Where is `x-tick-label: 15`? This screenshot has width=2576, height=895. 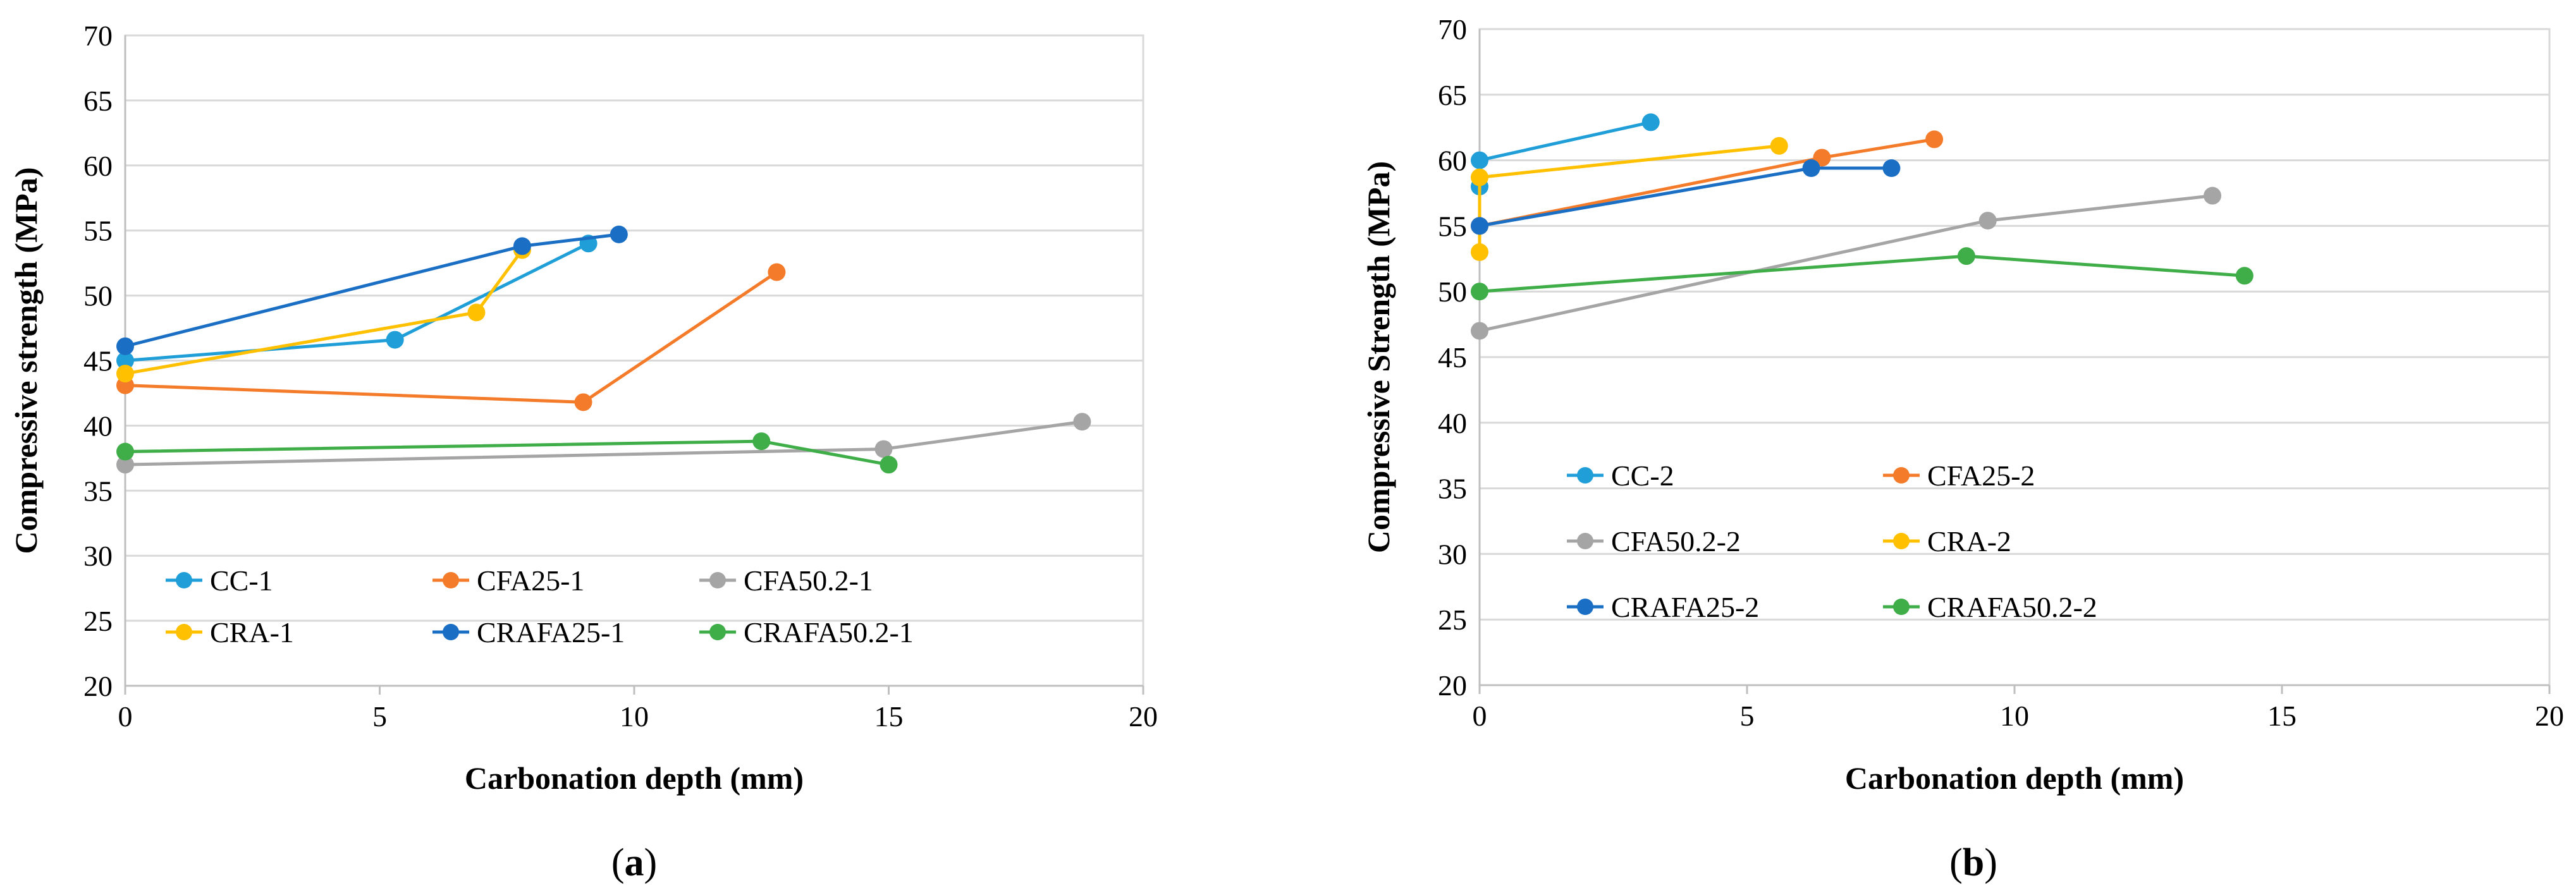
x-tick-label: 15 is located at coordinates (889, 716).